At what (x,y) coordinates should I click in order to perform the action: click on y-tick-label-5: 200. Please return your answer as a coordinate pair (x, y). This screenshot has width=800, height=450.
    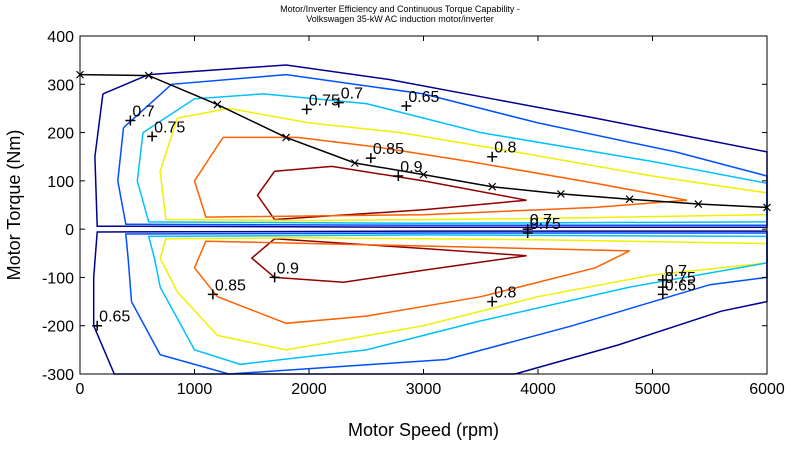
    Looking at the image, I should click on (60, 134).